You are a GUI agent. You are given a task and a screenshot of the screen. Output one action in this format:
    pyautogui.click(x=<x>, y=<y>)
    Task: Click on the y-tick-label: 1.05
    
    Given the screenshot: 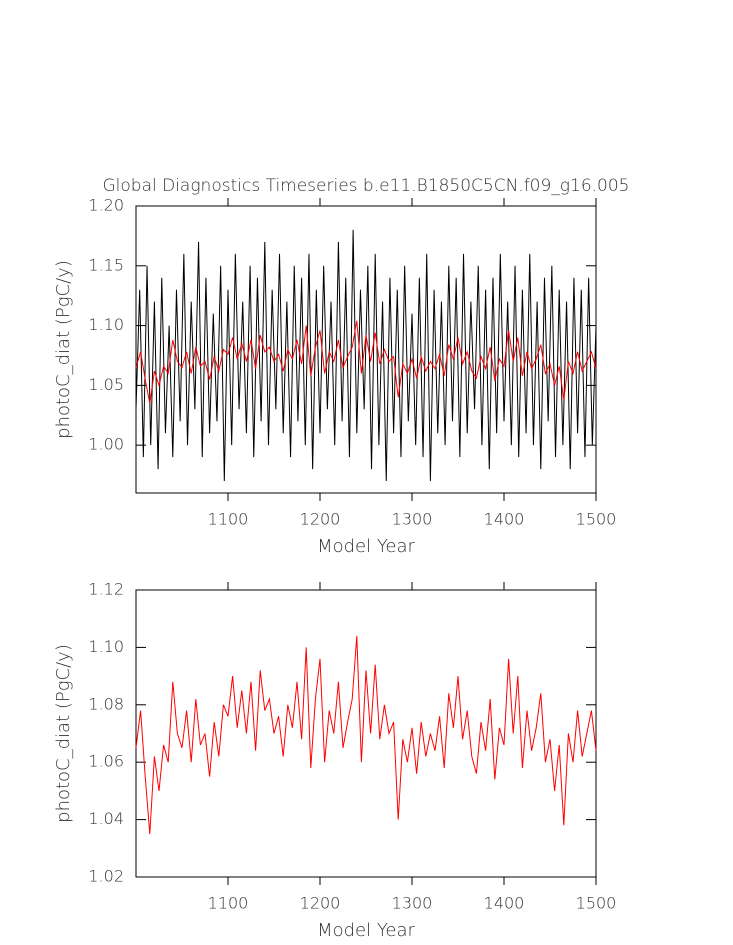 What is the action you would take?
    pyautogui.click(x=106, y=384)
    